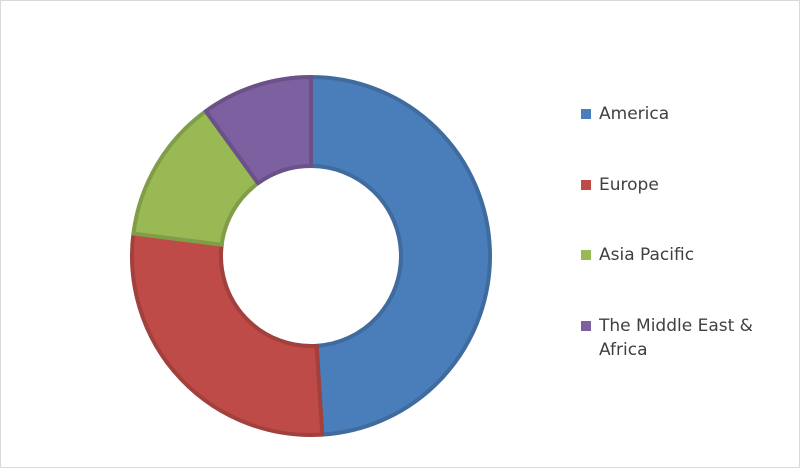 The width and height of the screenshot is (800, 468). I want to click on legend-item: America, so click(685, 114).